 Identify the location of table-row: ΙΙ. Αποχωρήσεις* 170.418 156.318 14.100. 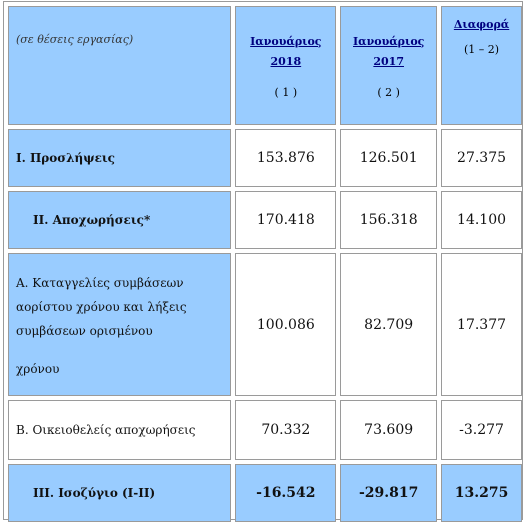
(265, 220).